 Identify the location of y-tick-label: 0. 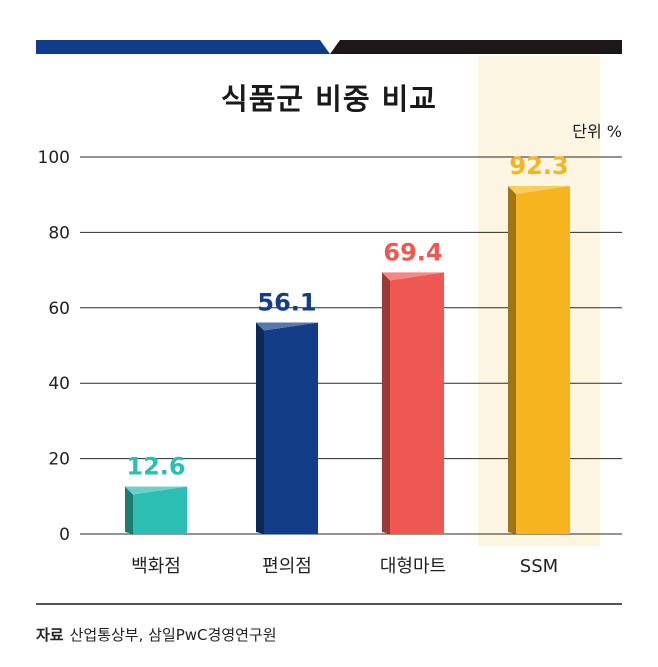
(64, 535).